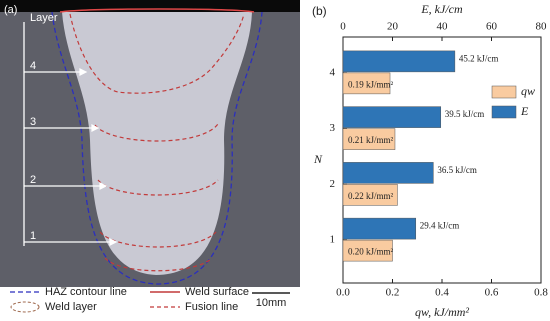  I want to click on legend-label: HAZ contour line, so click(86, 292).